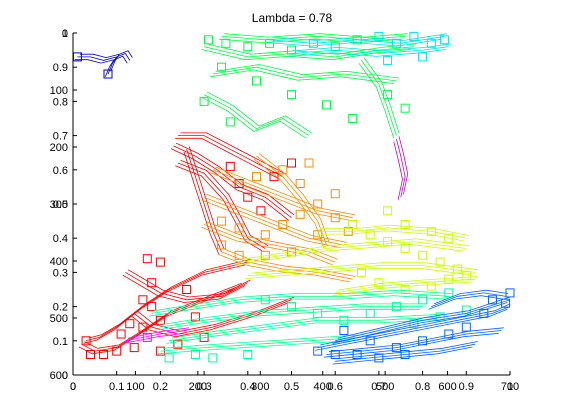 This screenshot has width=561, height=420. Describe the element at coordinates (60, 102) in the screenshot. I see `y-tick-label: 0.8` at that location.